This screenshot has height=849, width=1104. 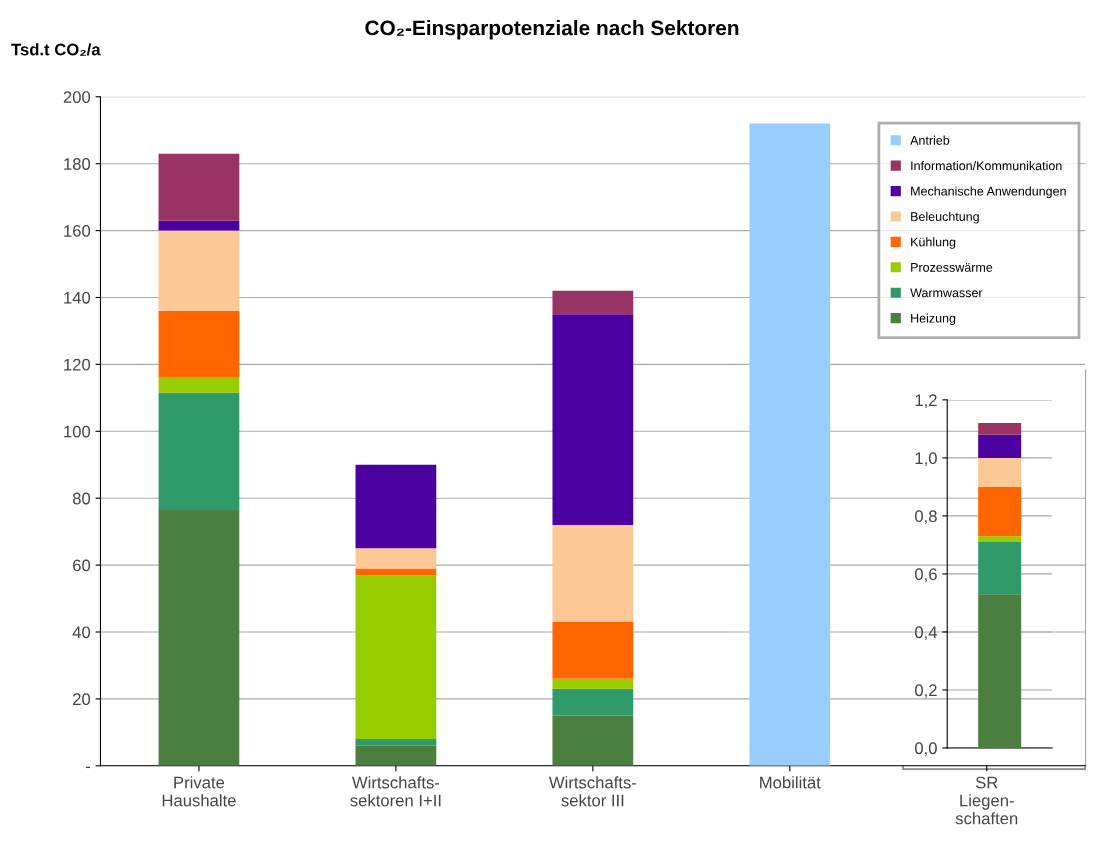 I want to click on y-tick-label: 0,2, so click(x=925, y=691).